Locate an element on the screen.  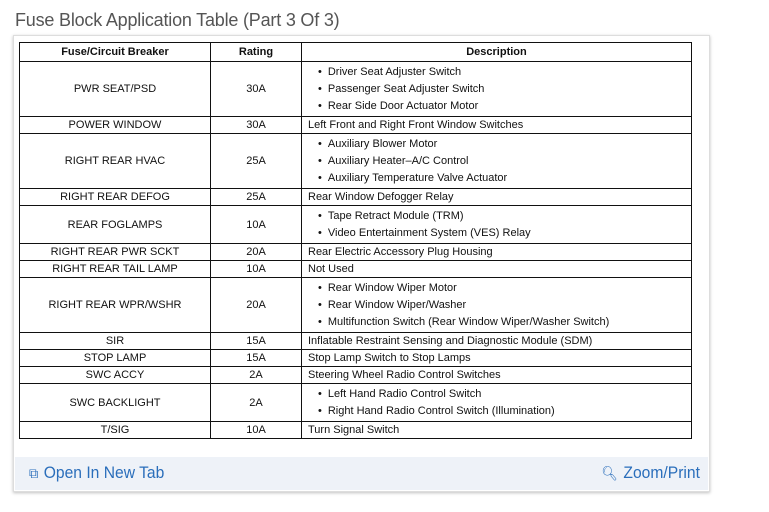
description-item: Rear Side Door Actuator Motor is located at coordinates (501, 106).